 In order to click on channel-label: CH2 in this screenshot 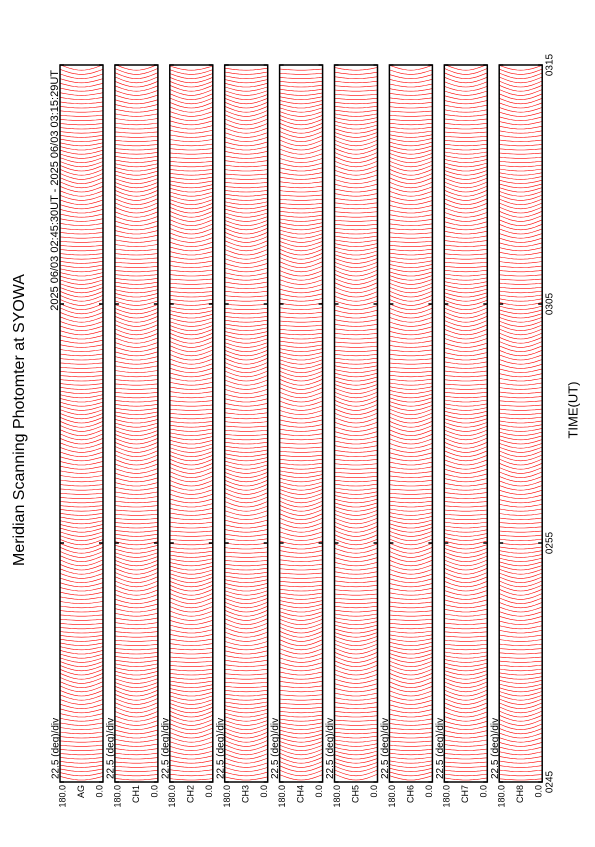, I will do `click(191, 794)`.